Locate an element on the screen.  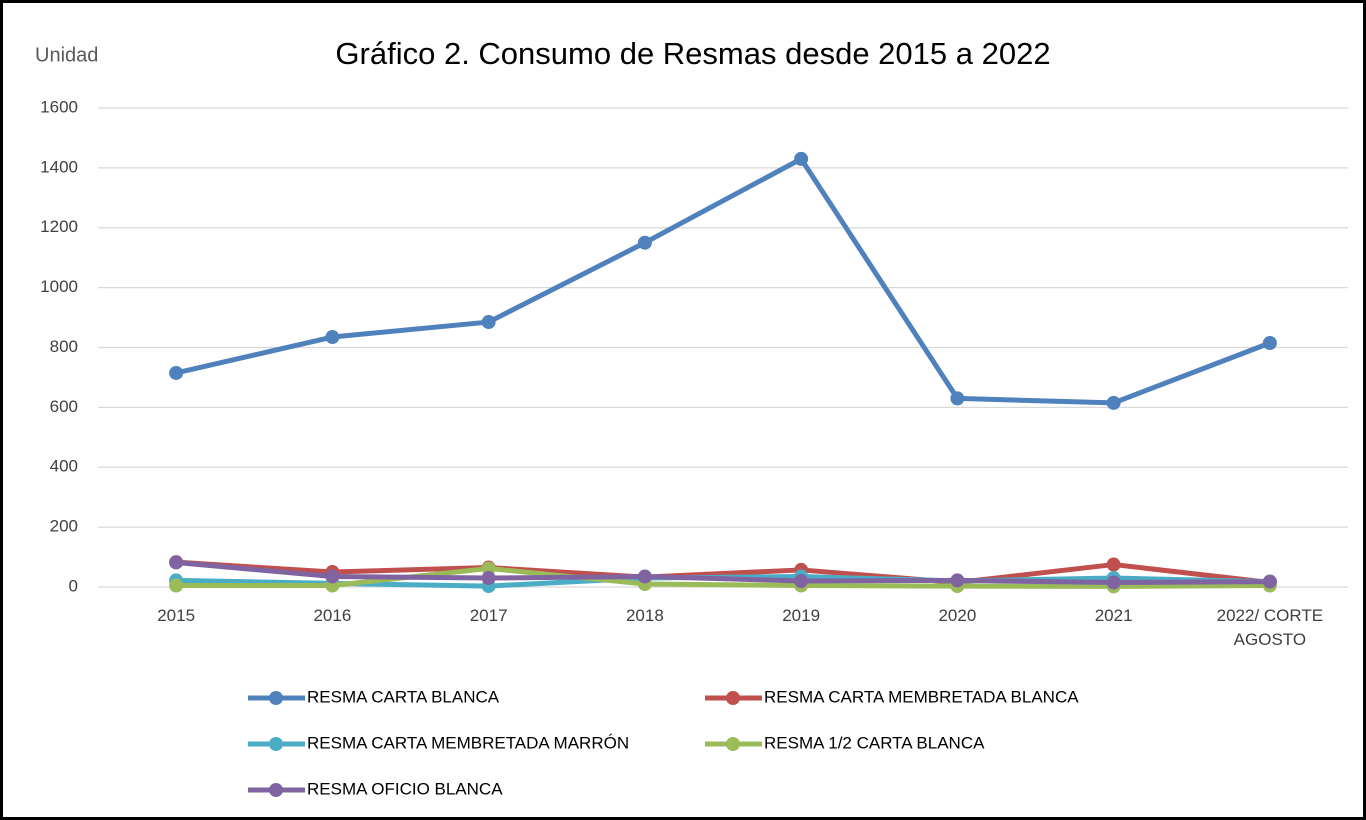
y-tick-label: 800 is located at coordinates (64, 346).